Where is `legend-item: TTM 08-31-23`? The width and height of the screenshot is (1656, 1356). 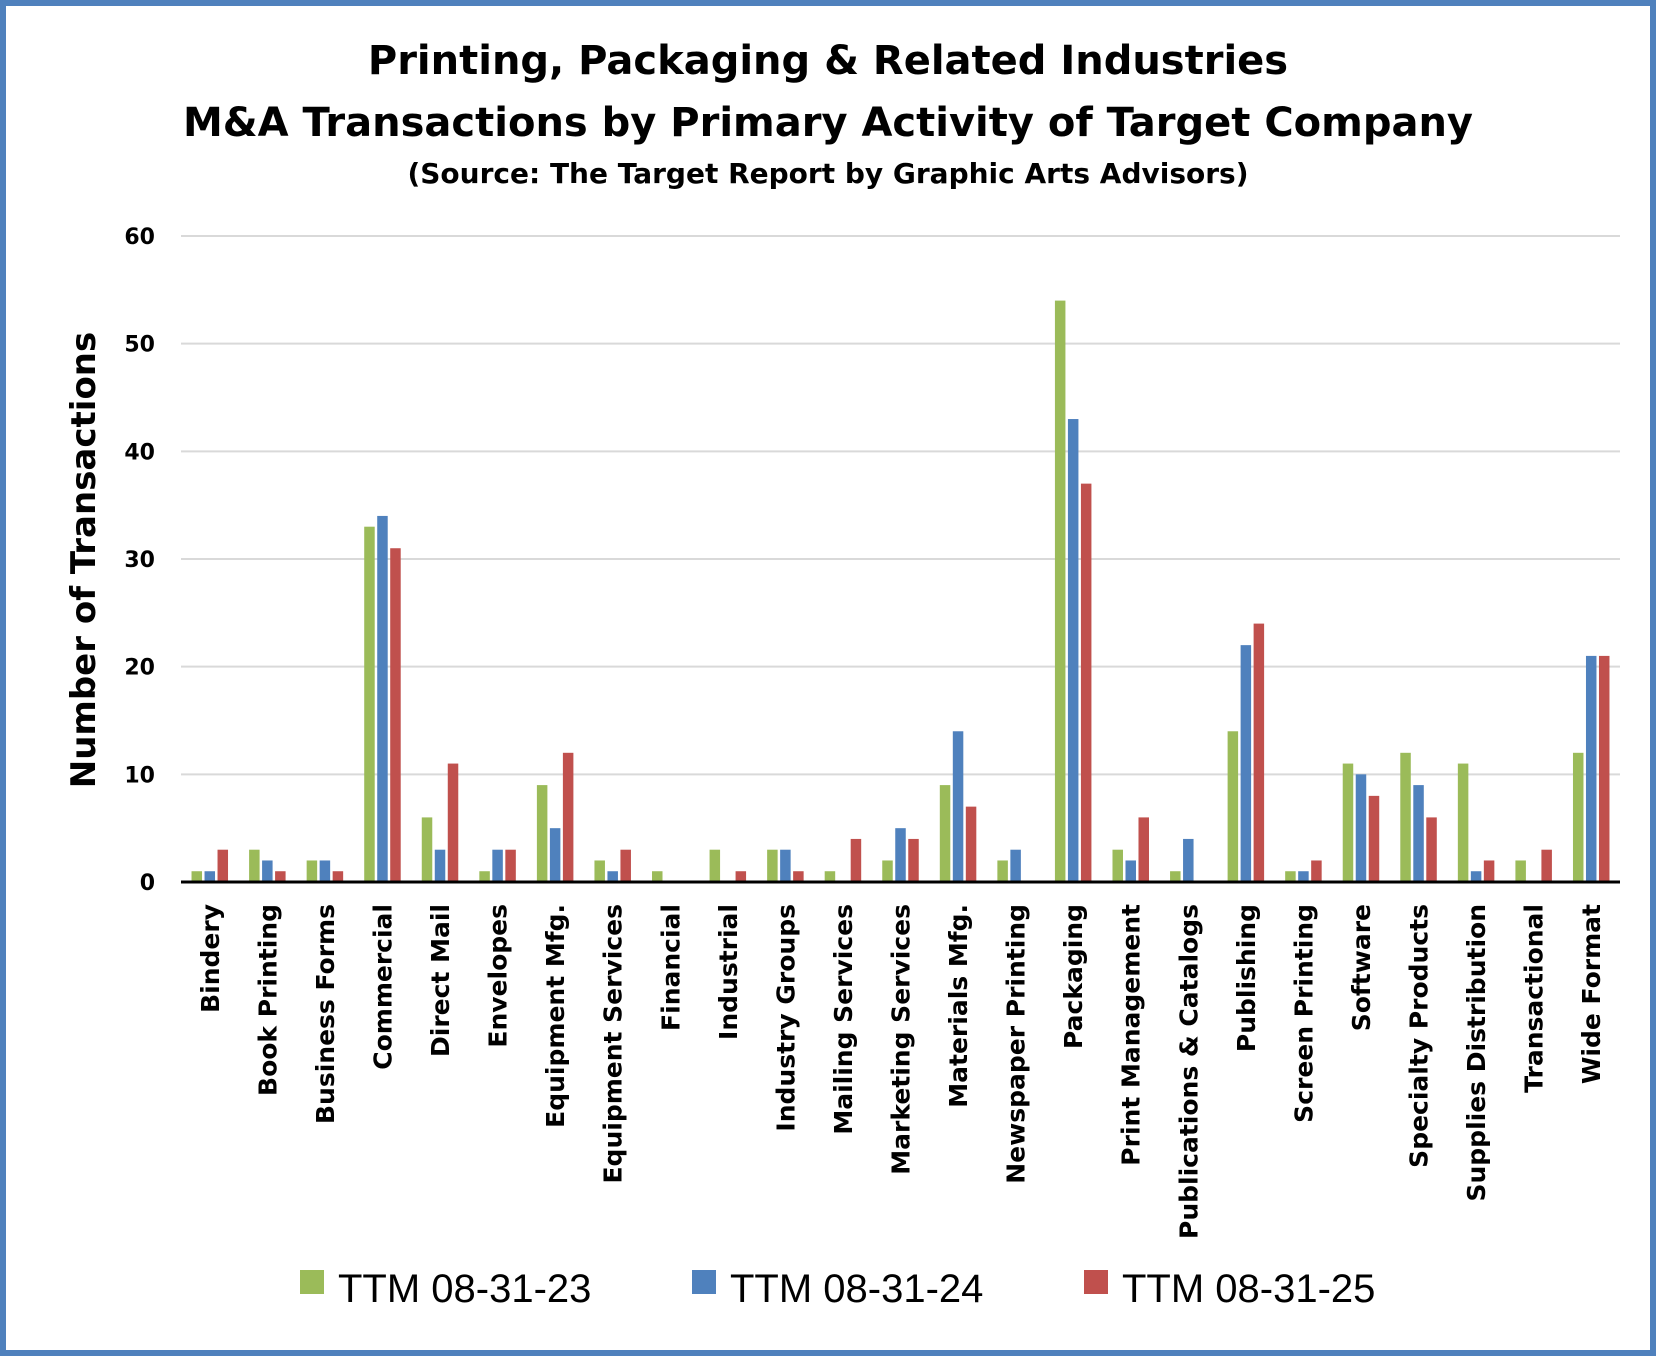
legend-item: TTM 08-31-23 is located at coordinates (445, 1289).